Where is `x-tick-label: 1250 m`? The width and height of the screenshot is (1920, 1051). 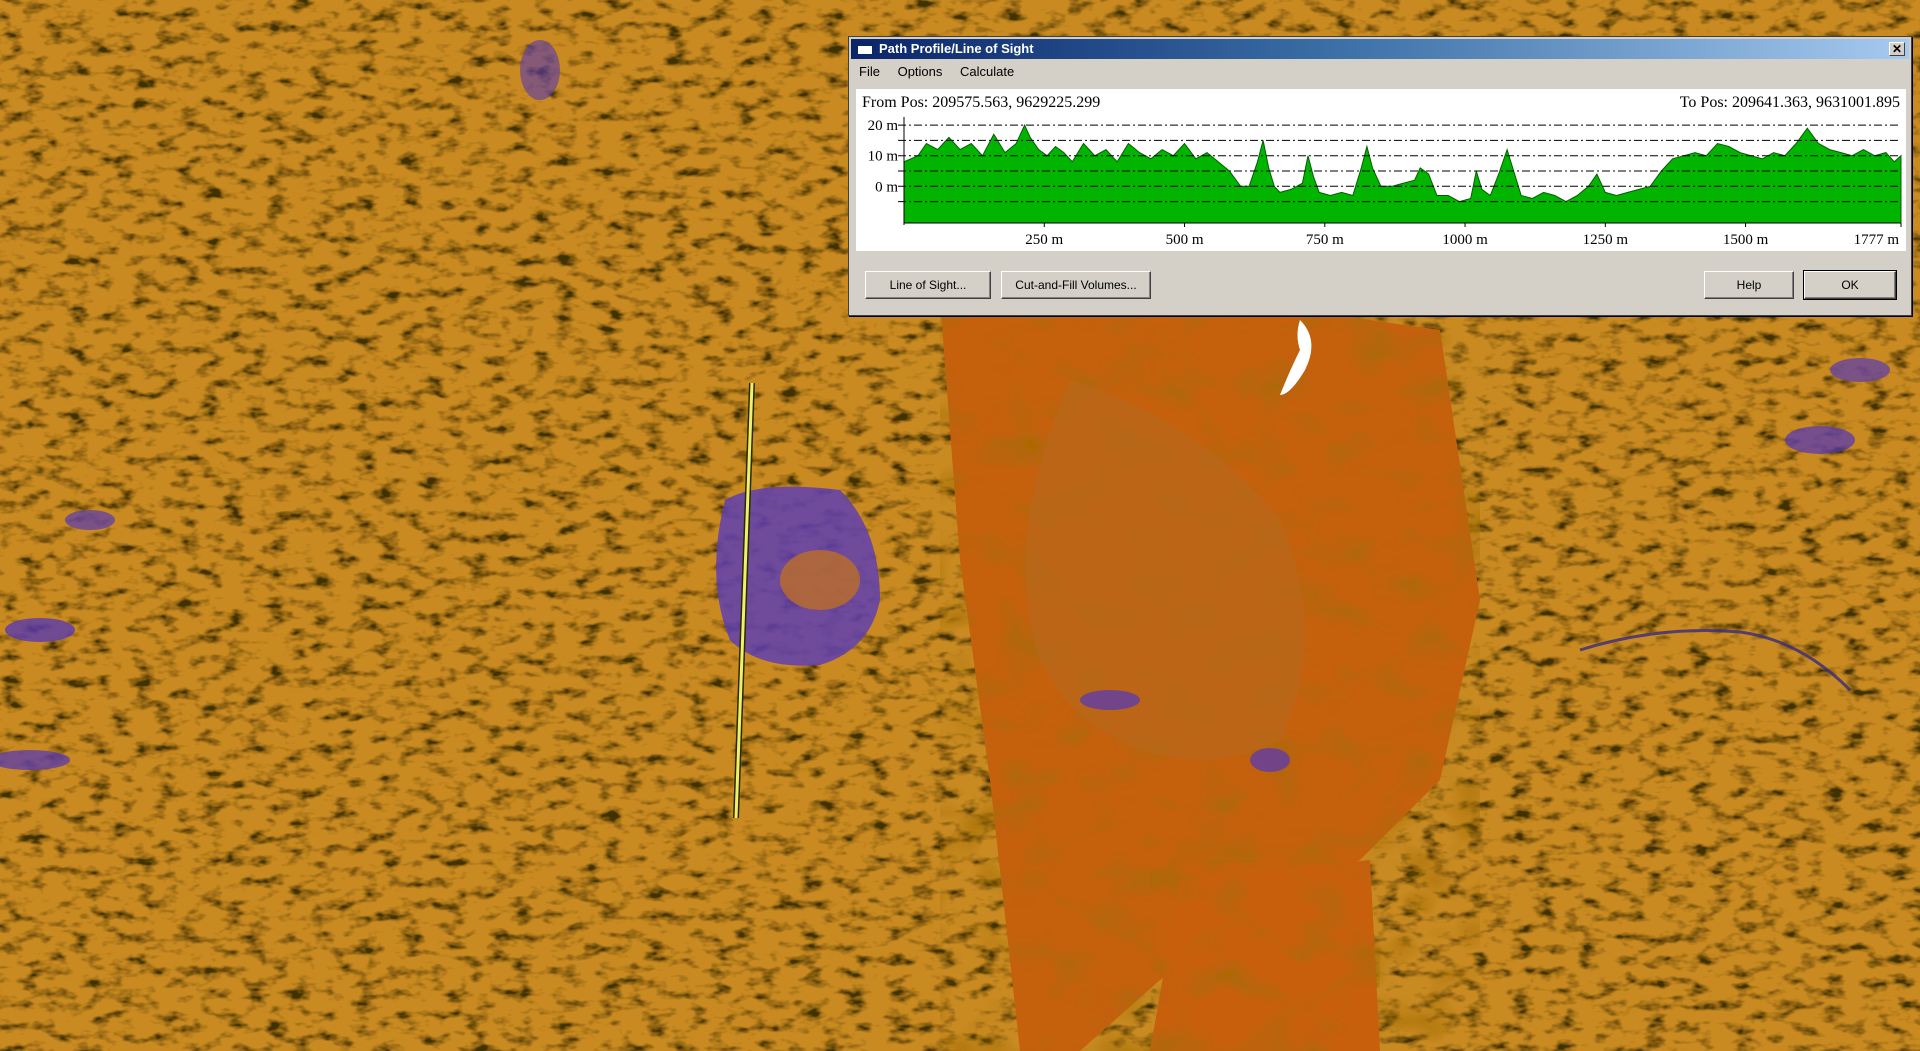
x-tick-label: 1250 m is located at coordinates (1606, 240).